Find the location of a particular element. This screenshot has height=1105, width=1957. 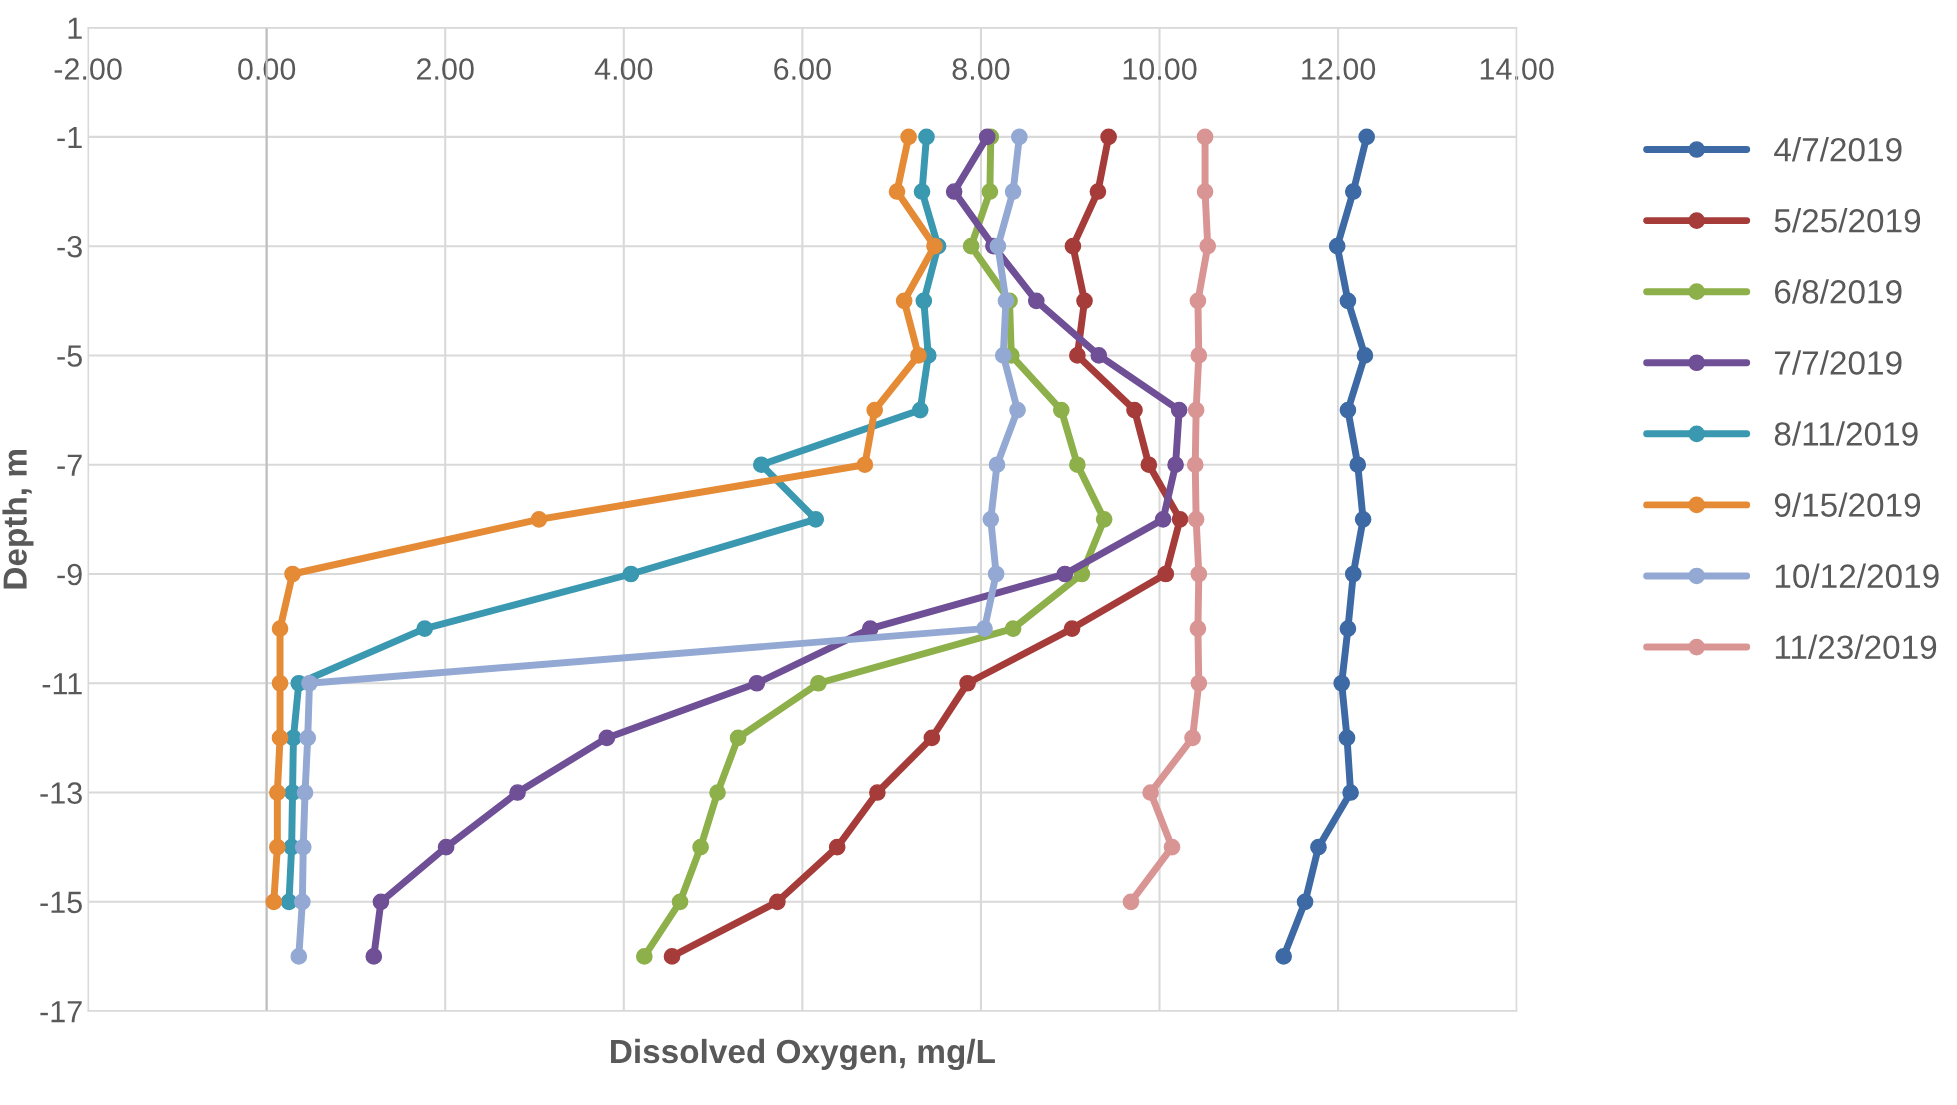

y-axis-title: Depth, m is located at coordinates (18, 519).